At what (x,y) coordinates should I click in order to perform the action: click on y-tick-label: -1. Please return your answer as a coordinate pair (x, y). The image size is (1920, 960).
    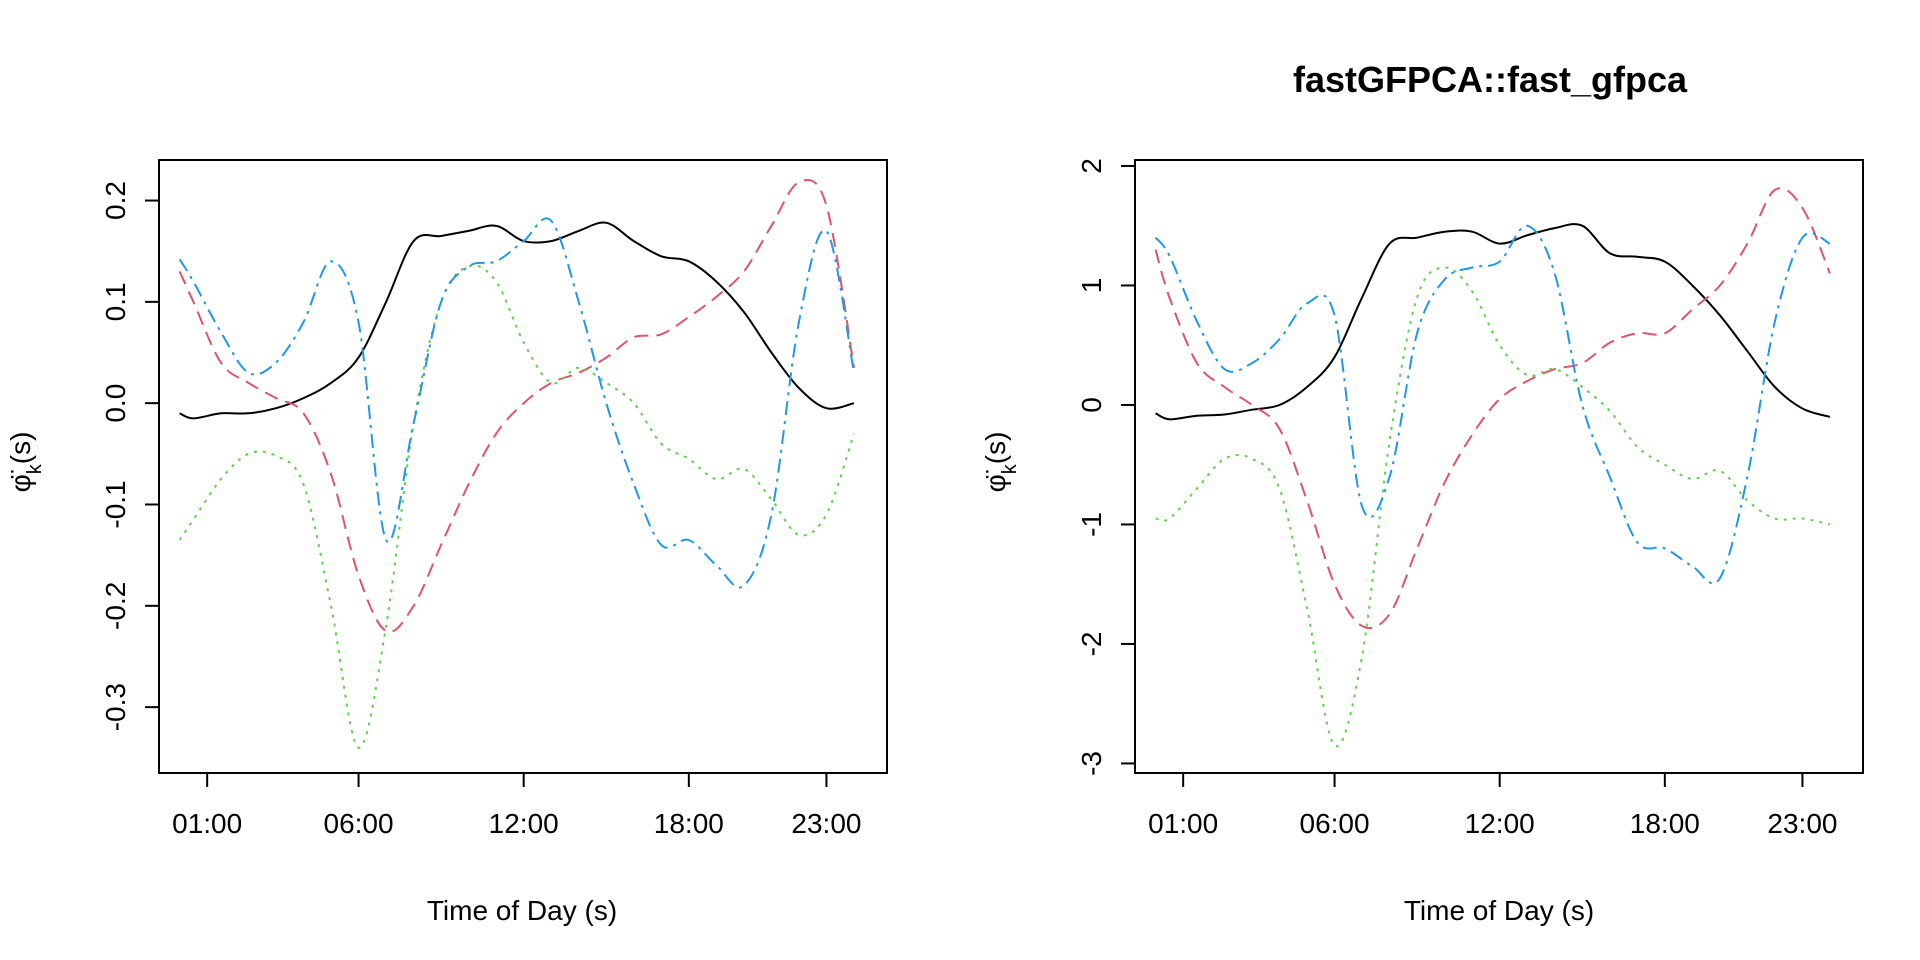
    Looking at the image, I should click on (1091, 524).